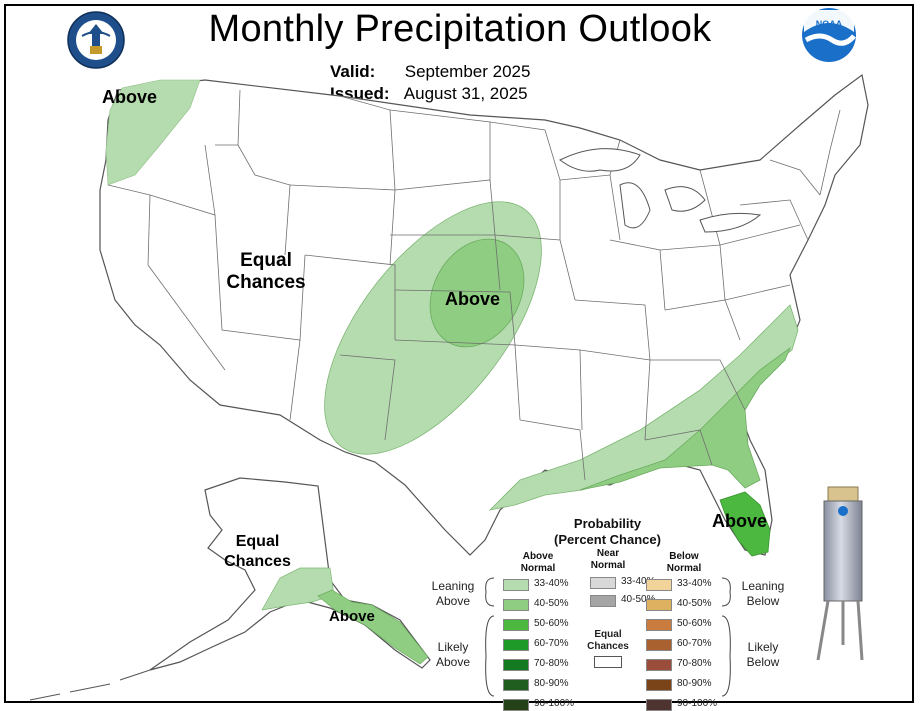  What do you see at coordinates (551, 623) in the screenshot?
I see `above-range-2: 50-60%` at bounding box center [551, 623].